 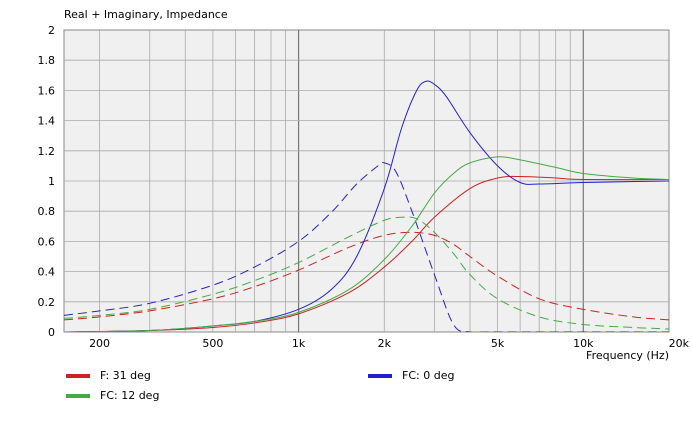 I want to click on y-tick-label: 1.4, so click(x=47, y=121).